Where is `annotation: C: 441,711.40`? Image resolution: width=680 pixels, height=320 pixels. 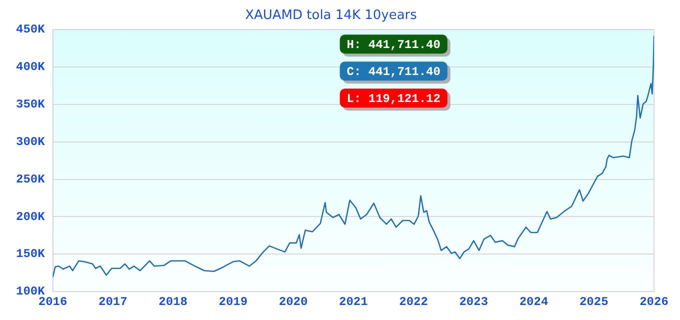
annotation: C: 441,711.40 is located at coordinates (393, 72).